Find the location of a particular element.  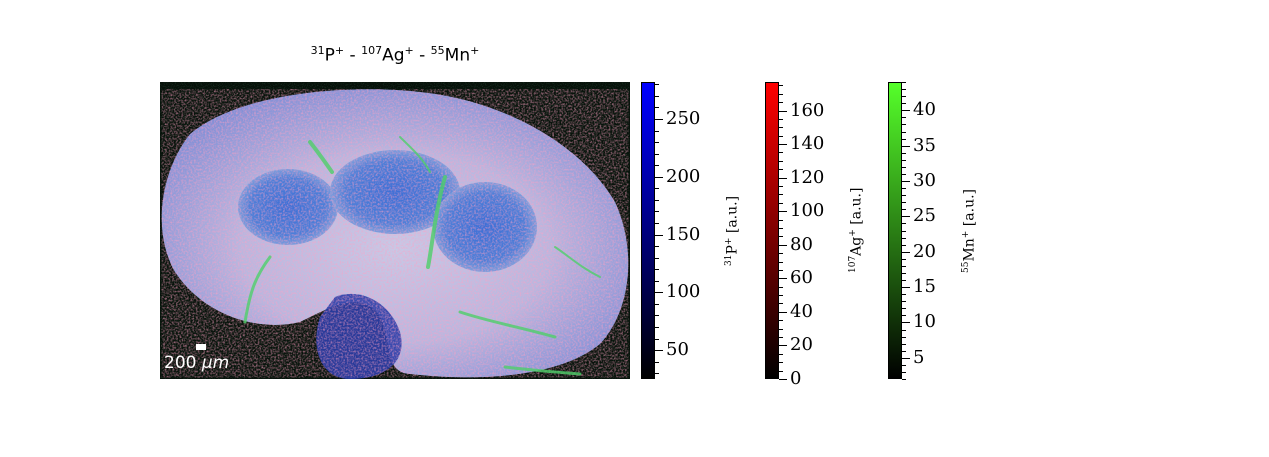

colorbar-mn-tick-label: 10 is located at coordinates (924, 321).